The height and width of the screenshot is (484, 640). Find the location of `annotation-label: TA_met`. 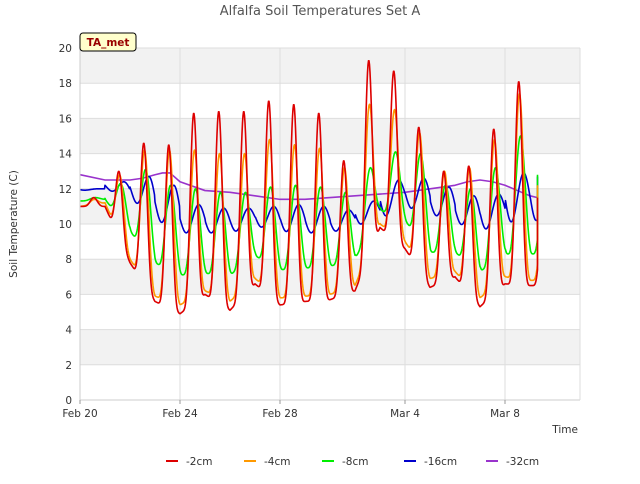

annotation-label: TA_met is located at coordinates (108, 43).